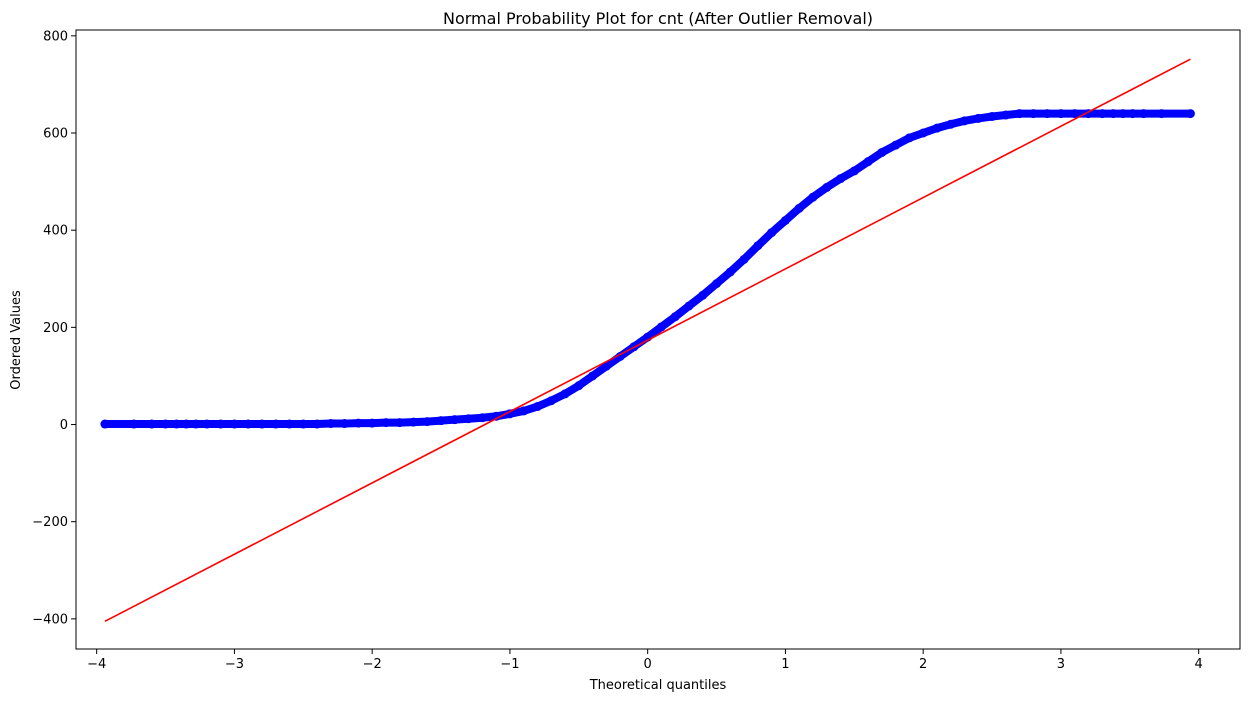  What do you see at coordinates (55, 36) in the screenshot?
I see `y-tick-label: 800` at bounding box center [55, 36].